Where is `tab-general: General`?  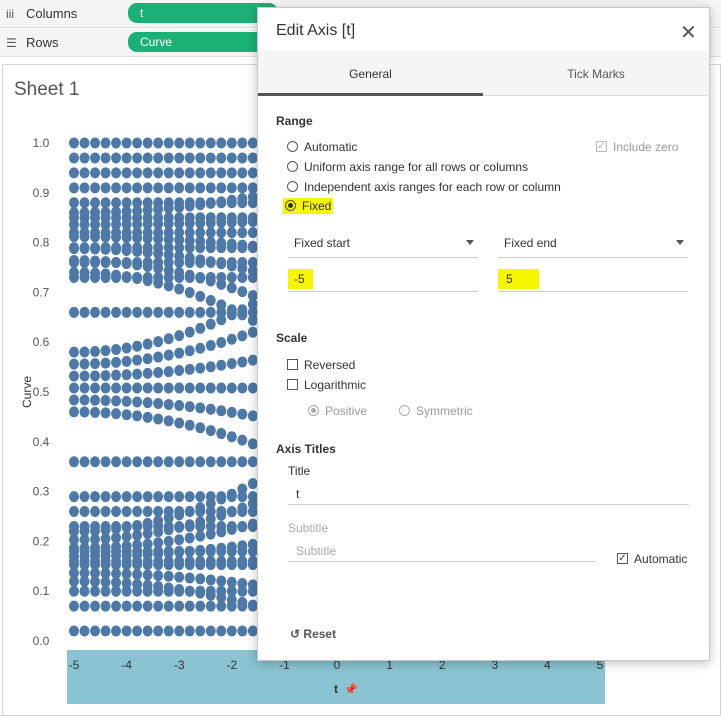
tab-general: General is located at coordinates (370, 73).